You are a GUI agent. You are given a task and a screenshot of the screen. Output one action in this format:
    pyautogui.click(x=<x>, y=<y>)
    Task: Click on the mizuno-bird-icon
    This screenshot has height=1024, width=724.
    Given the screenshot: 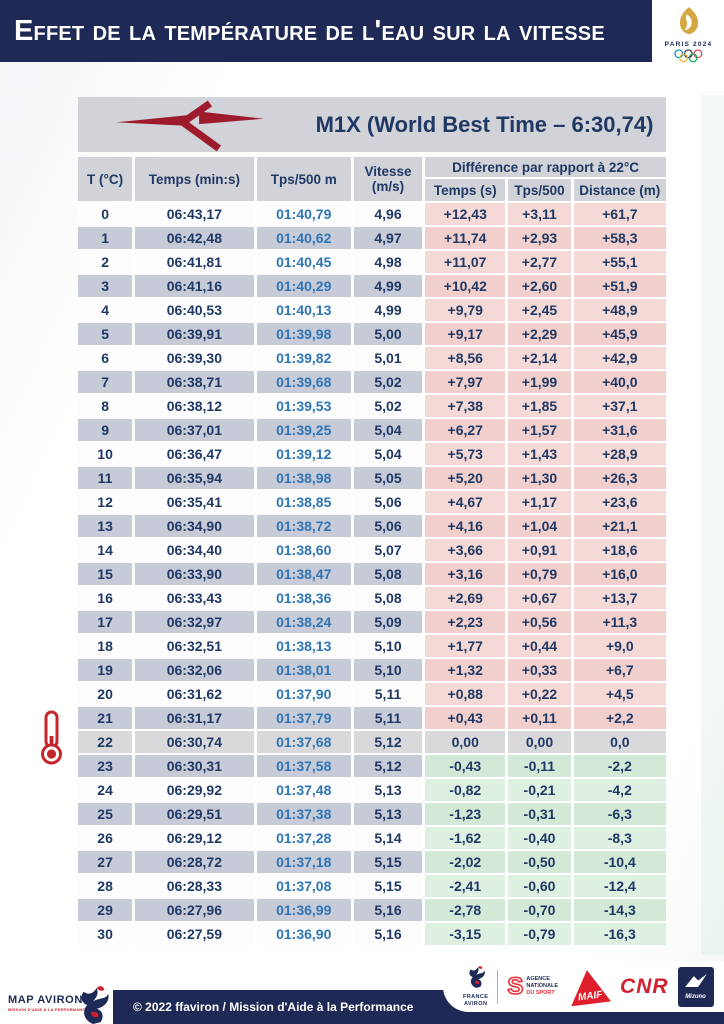 What is the action you would take?
    pyautogui.click(x=695, y=982)
    